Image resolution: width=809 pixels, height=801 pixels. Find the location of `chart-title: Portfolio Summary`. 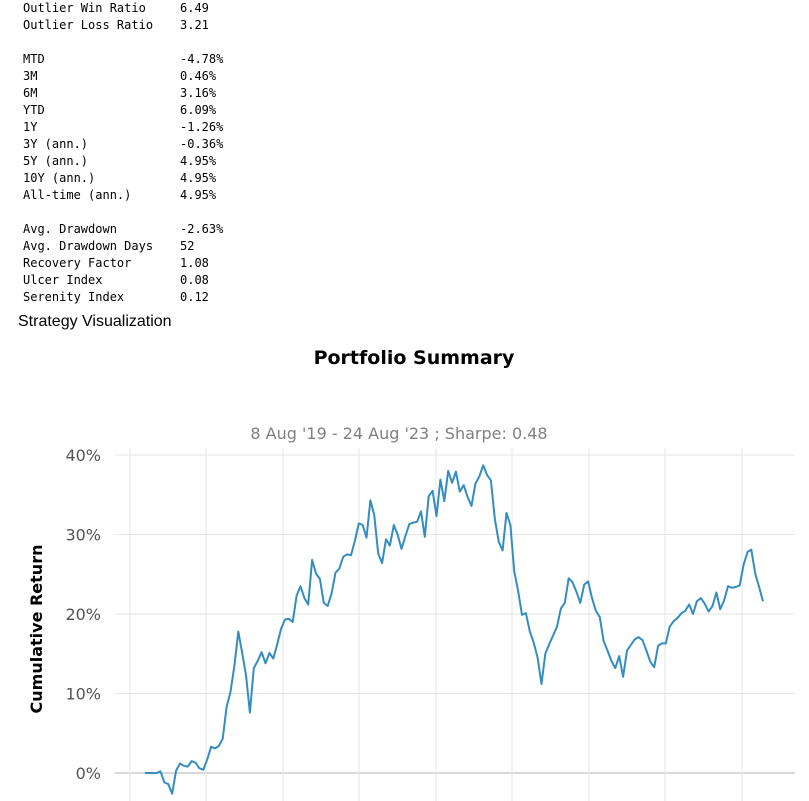

chart-title: Portfolio Summary is located at coordinates (414, 358).